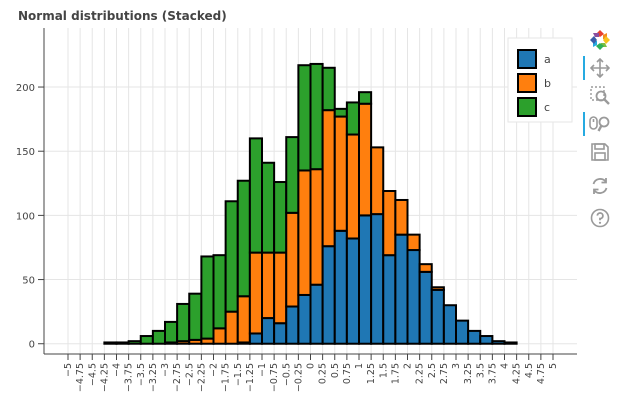  I want to click on x-tick-label: −4.25, so click(104, 377).